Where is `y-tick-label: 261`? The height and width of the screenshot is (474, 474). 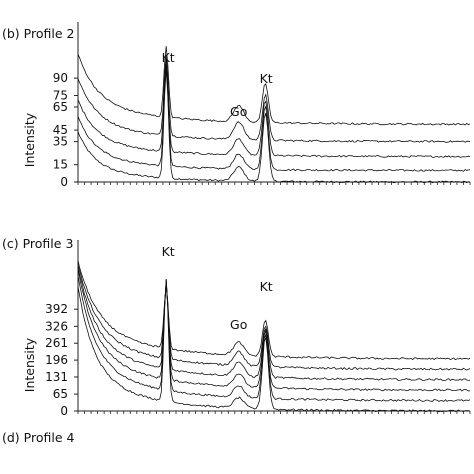
y-tick-label: 261 is located at coordinates (56, 343).